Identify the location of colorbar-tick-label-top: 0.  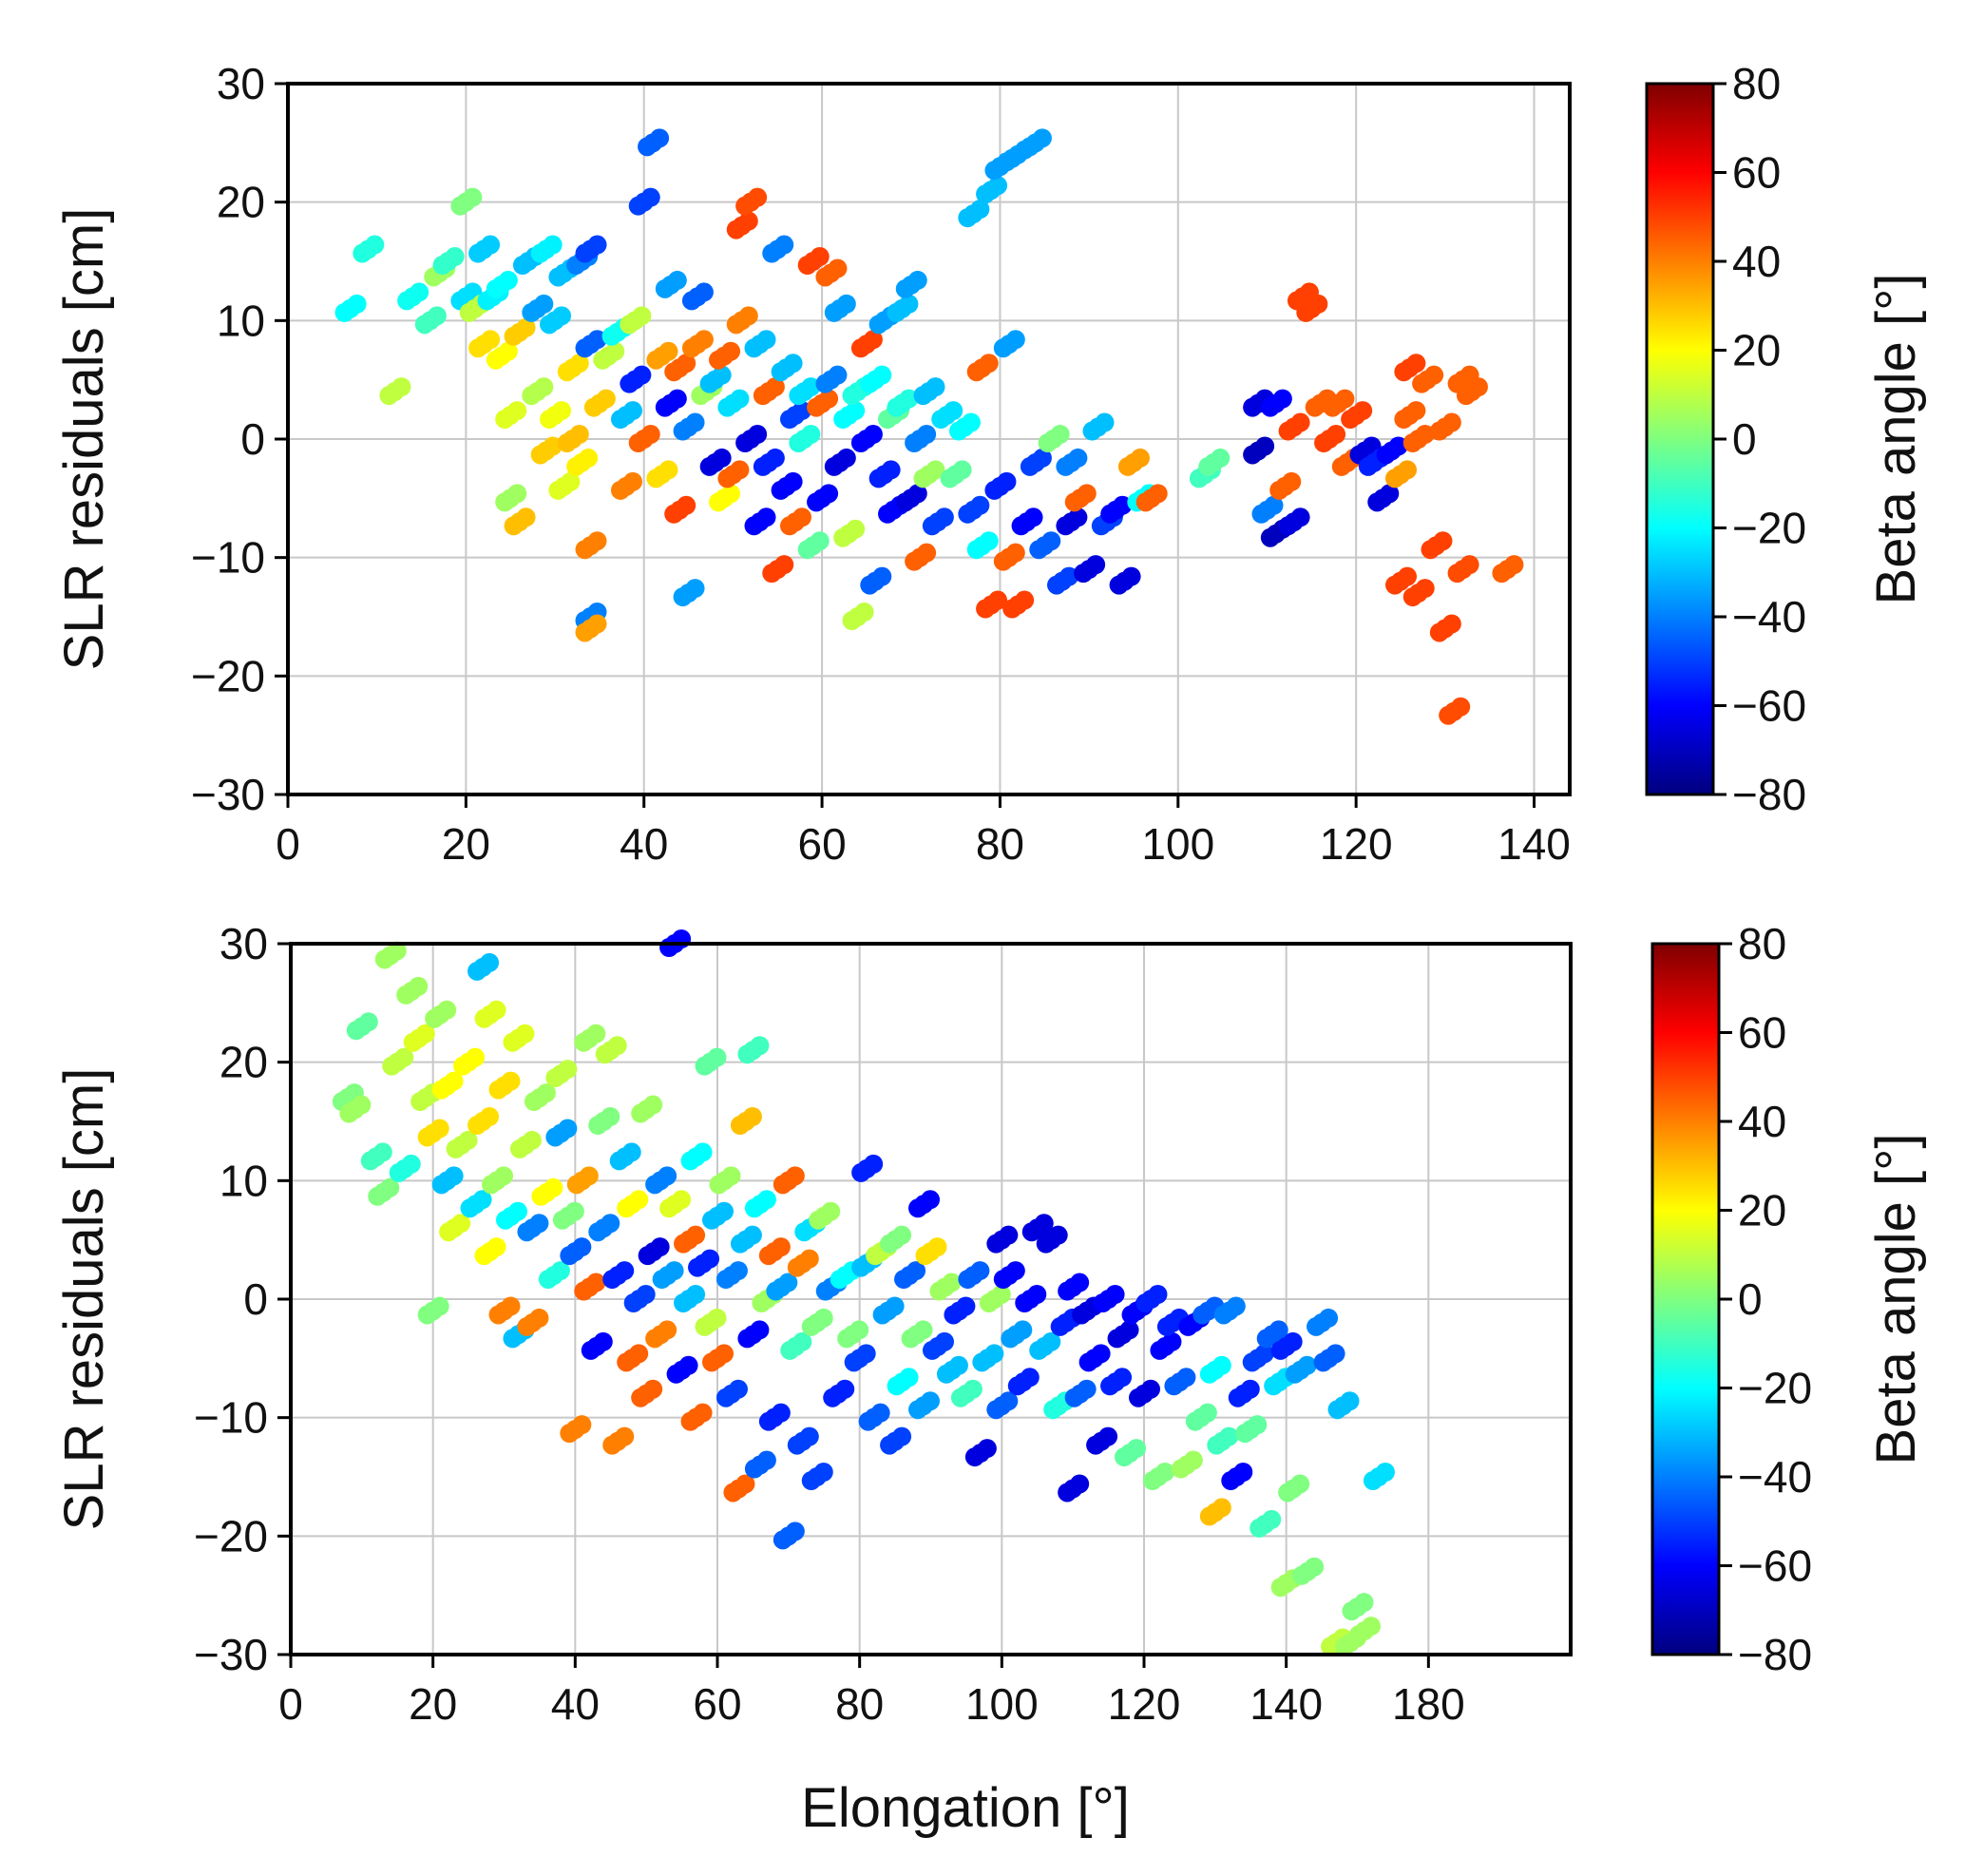
(1744, 439).